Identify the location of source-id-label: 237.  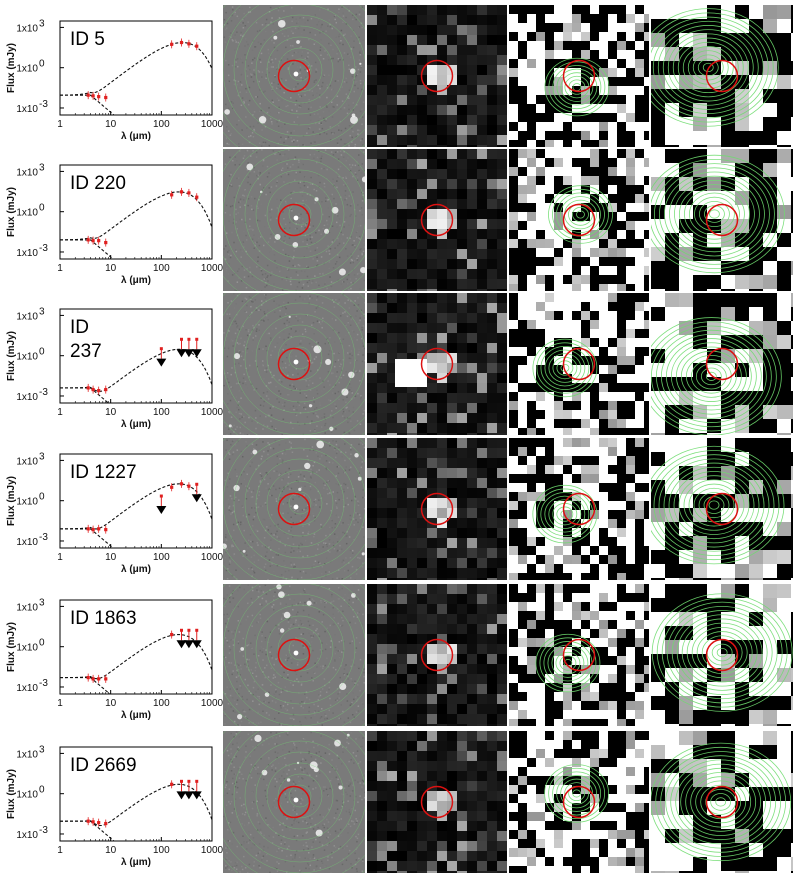
(86, 351).